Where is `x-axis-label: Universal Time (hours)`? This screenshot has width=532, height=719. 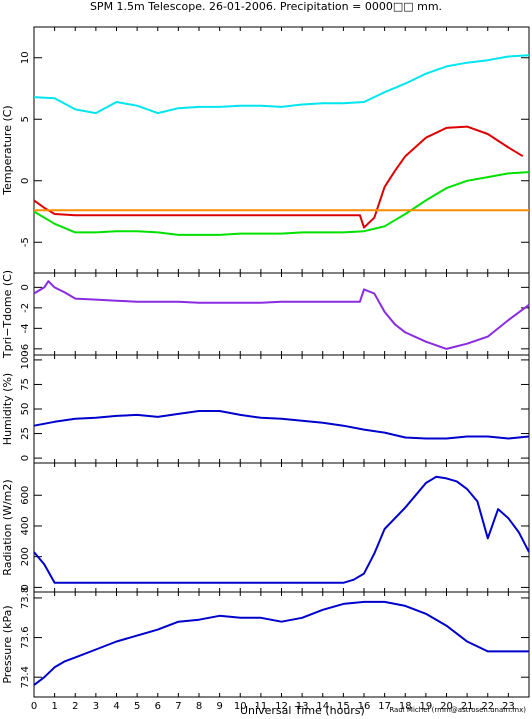
x-axis-label: Universal Time (hours) is located at coordinates (302, 710).